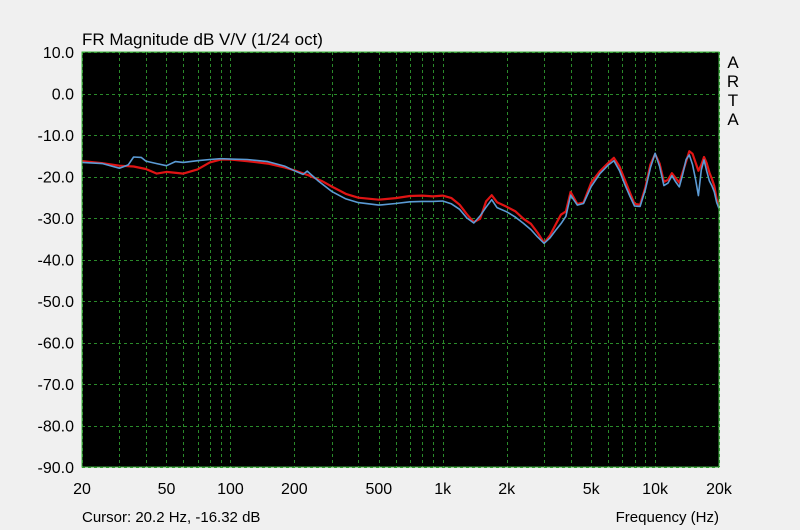  I want to click on y-tick-label: -80.0, so click(56, 427).